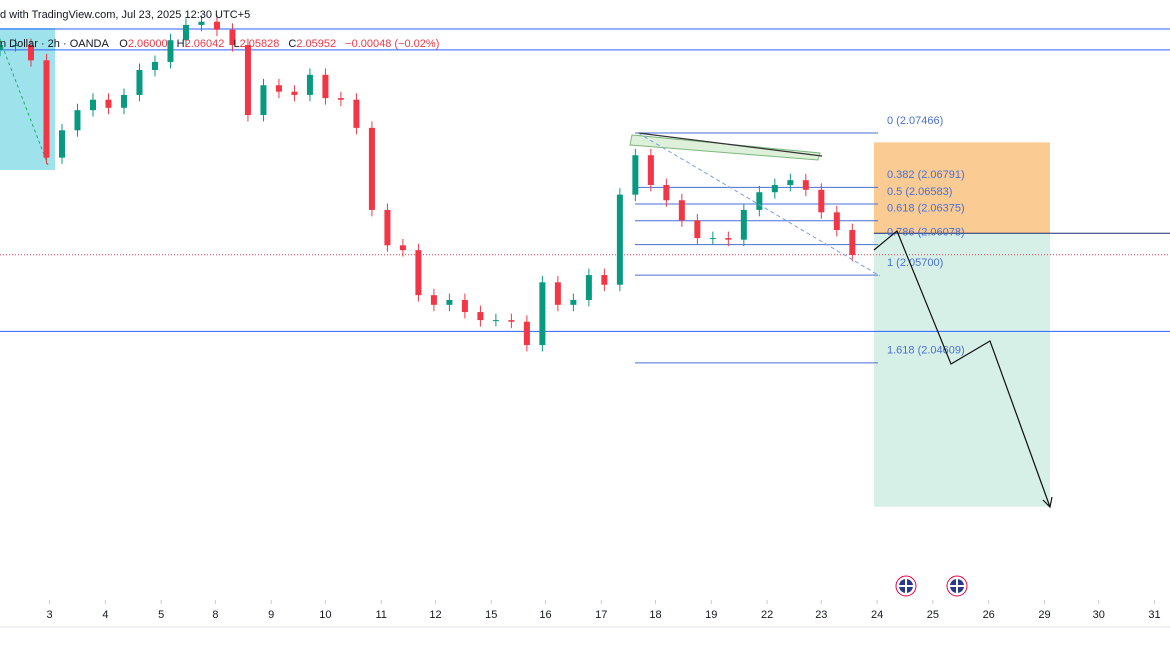 Image resolution: width=1170 pixels, height=668 pixels. Describe the element at coordinates (292, 44) in the screenshot. I see `close-label: C` at that location.